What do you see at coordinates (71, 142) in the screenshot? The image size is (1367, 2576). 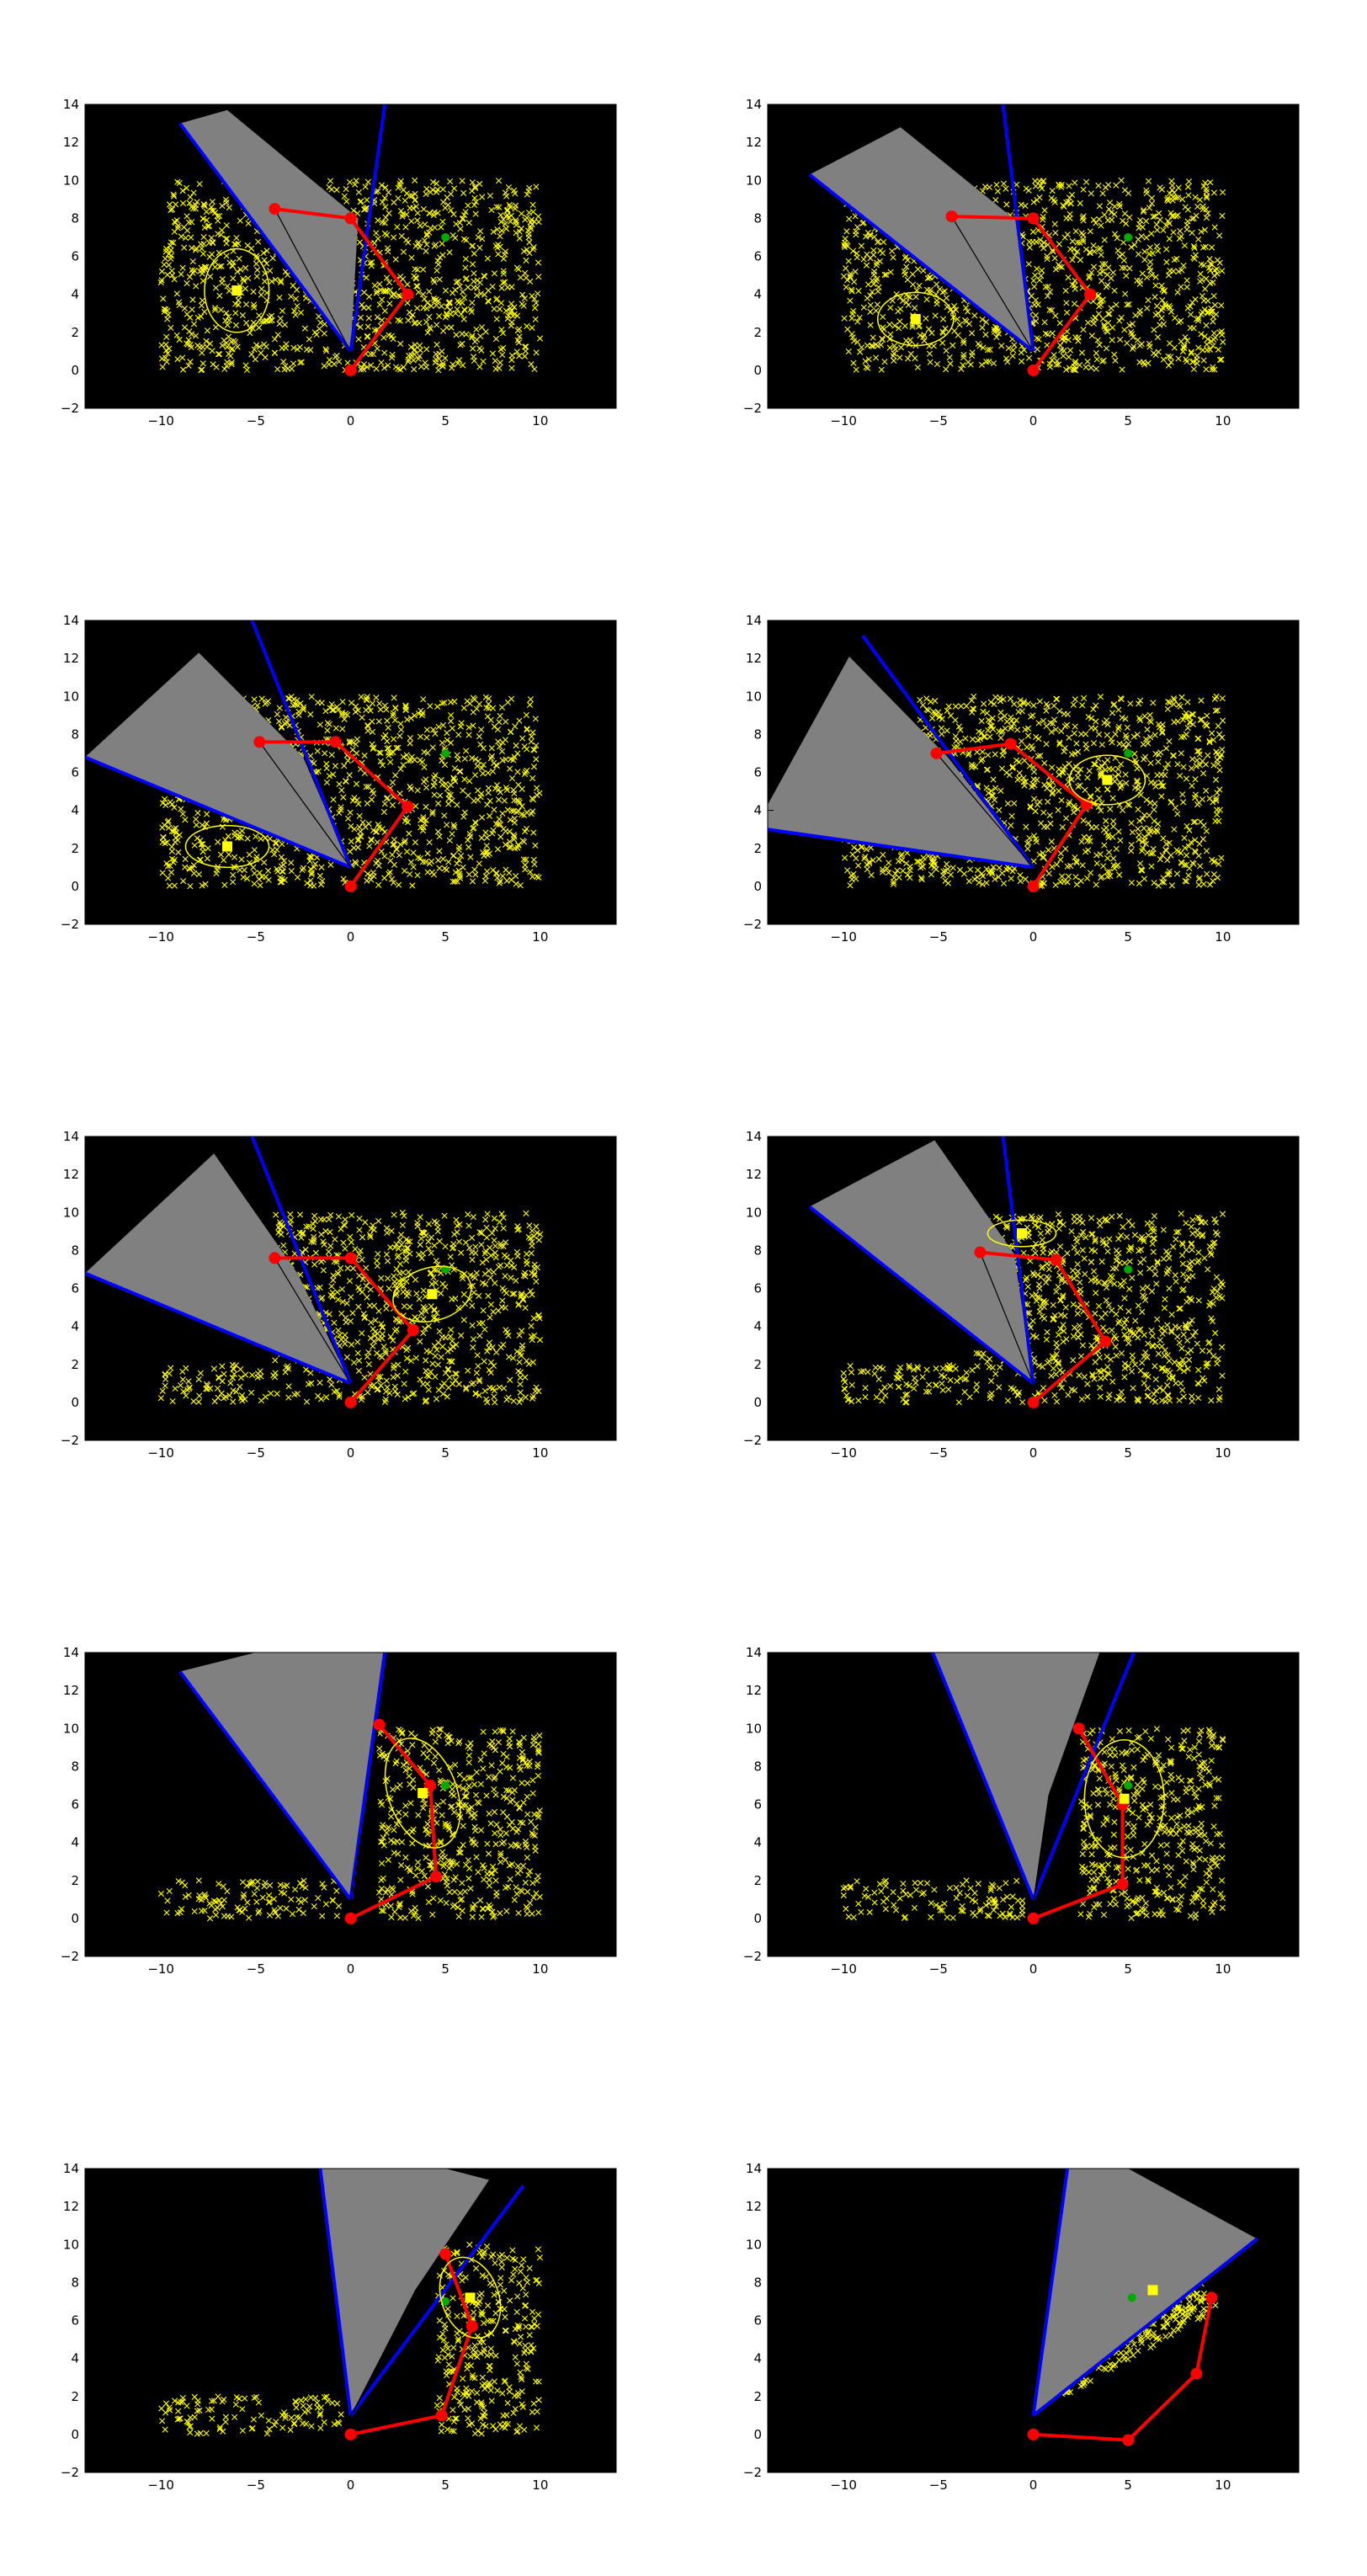 I see `y-tick-label: 12` at bounding box center [71, 142].